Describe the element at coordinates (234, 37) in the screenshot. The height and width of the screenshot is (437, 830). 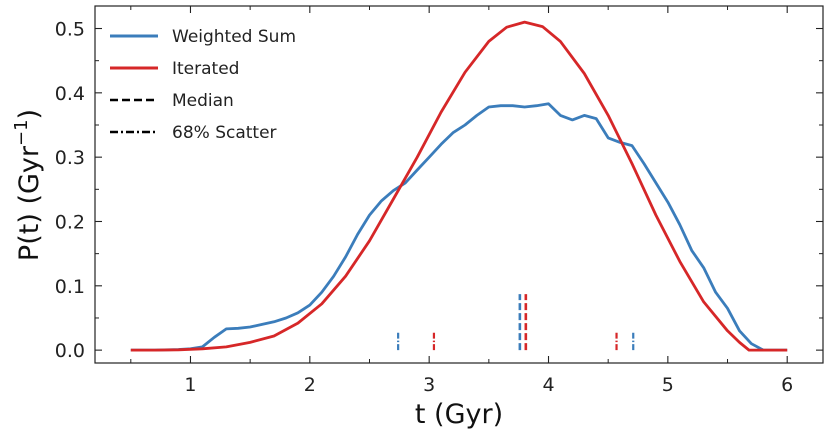
I see `legend-label: Weighted Sum` at that location.